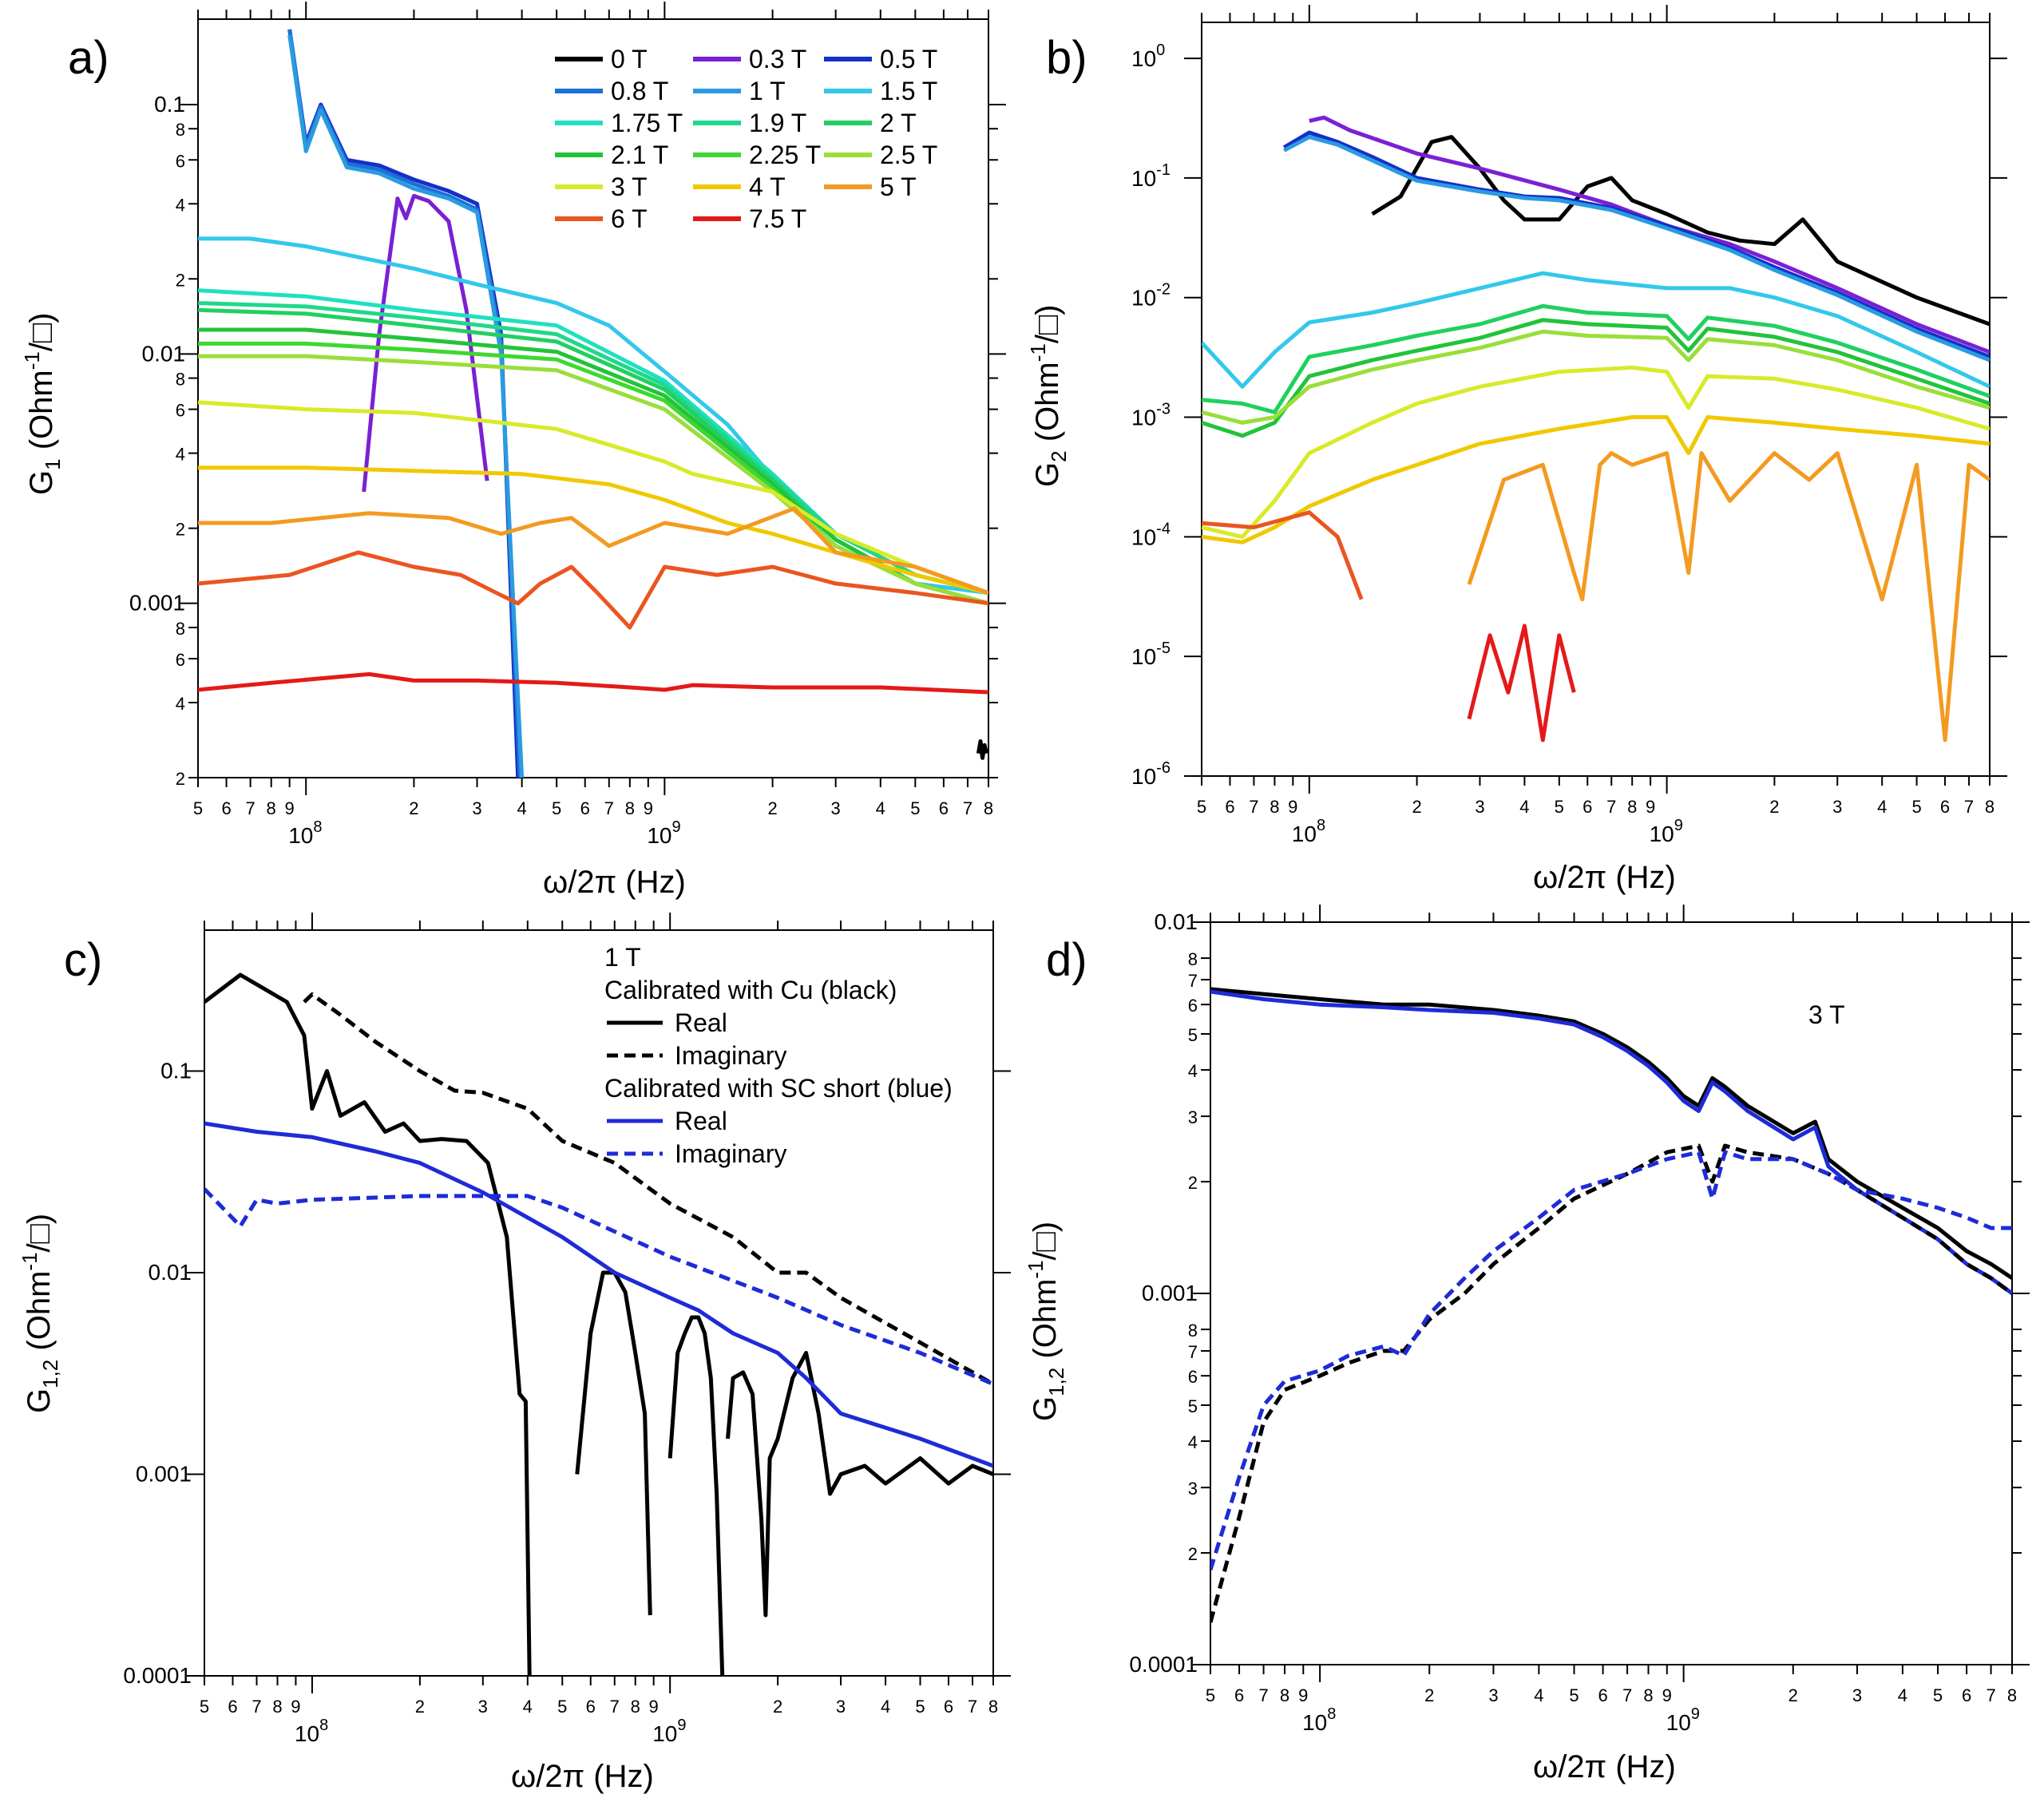 Image resolution: width=2044 pixels, height=1798 pixels. I want to click on panel-c-label: c), so click(83, 960).